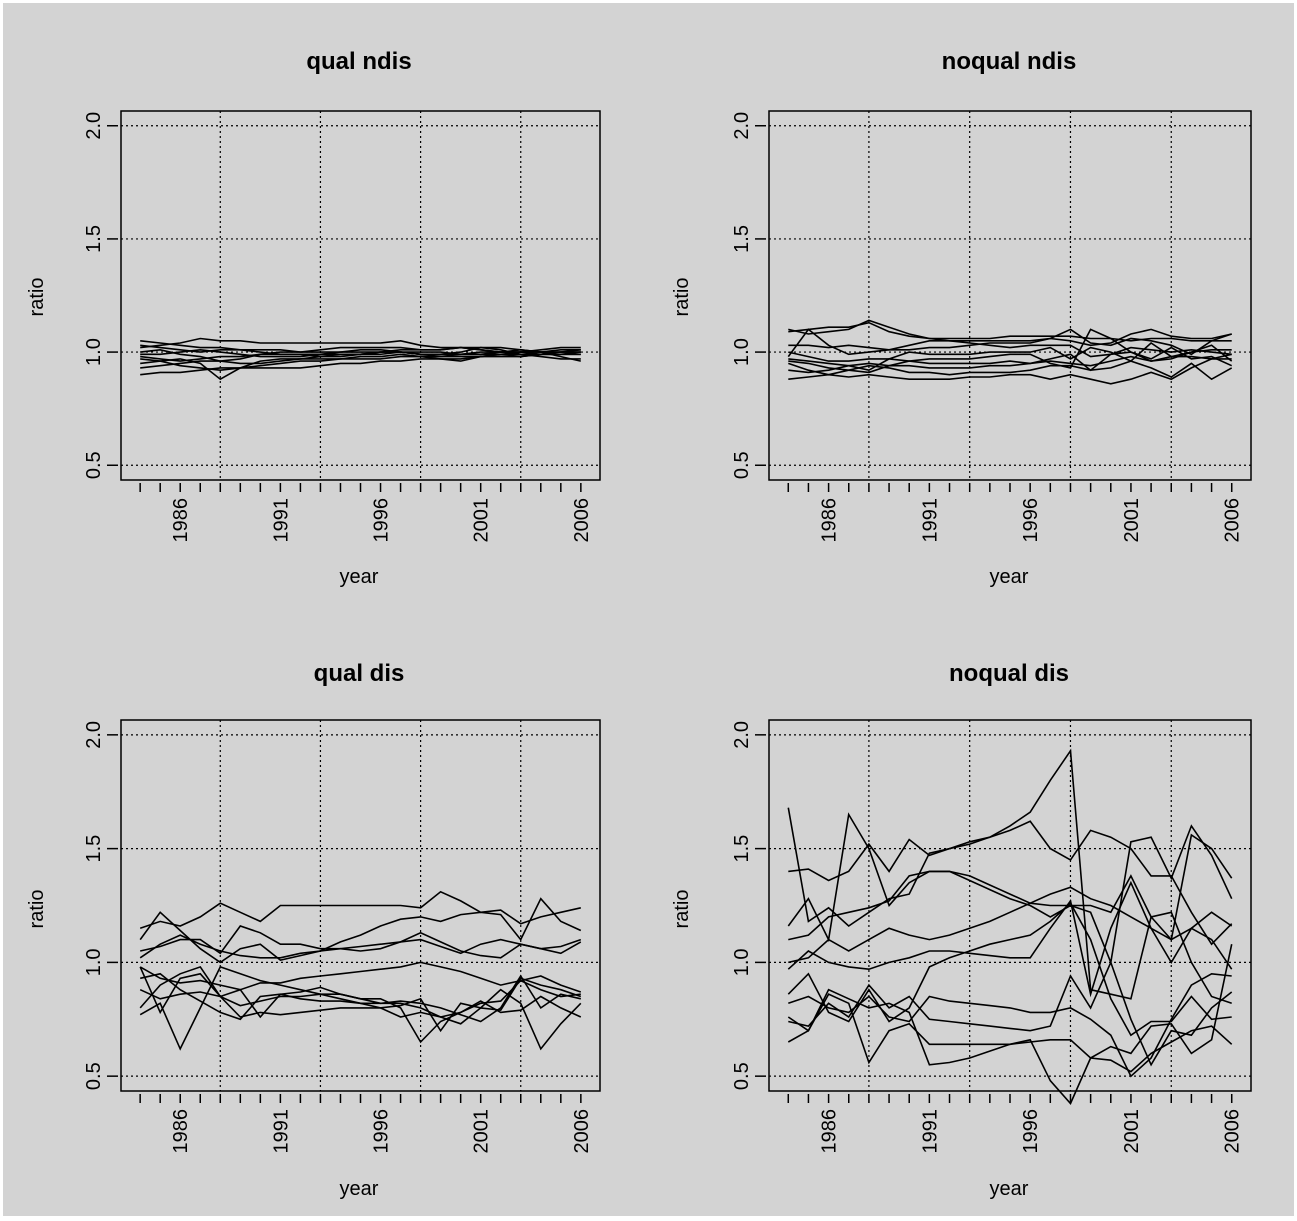 The width and height of the screenshot is (1297, 1221). I want to click on panel-title: qual ndis, so click(358, 61).